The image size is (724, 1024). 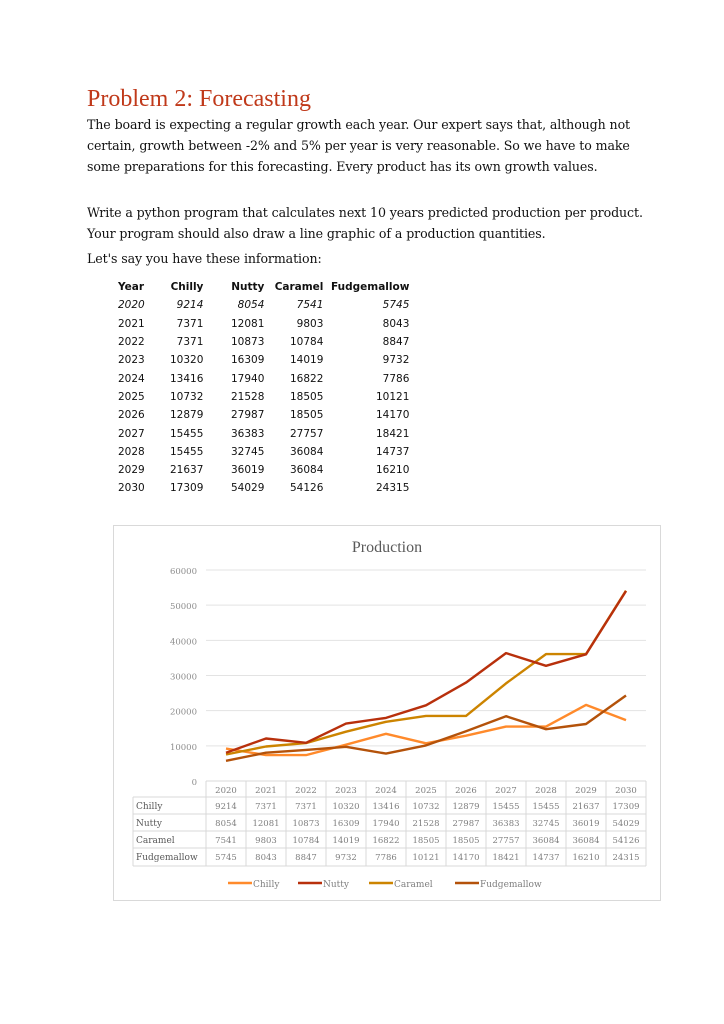 What do you see at coordinates (306, 791) in the screenshot?
I see `x-tick-label: 2022` at bounding box center [306, 791].